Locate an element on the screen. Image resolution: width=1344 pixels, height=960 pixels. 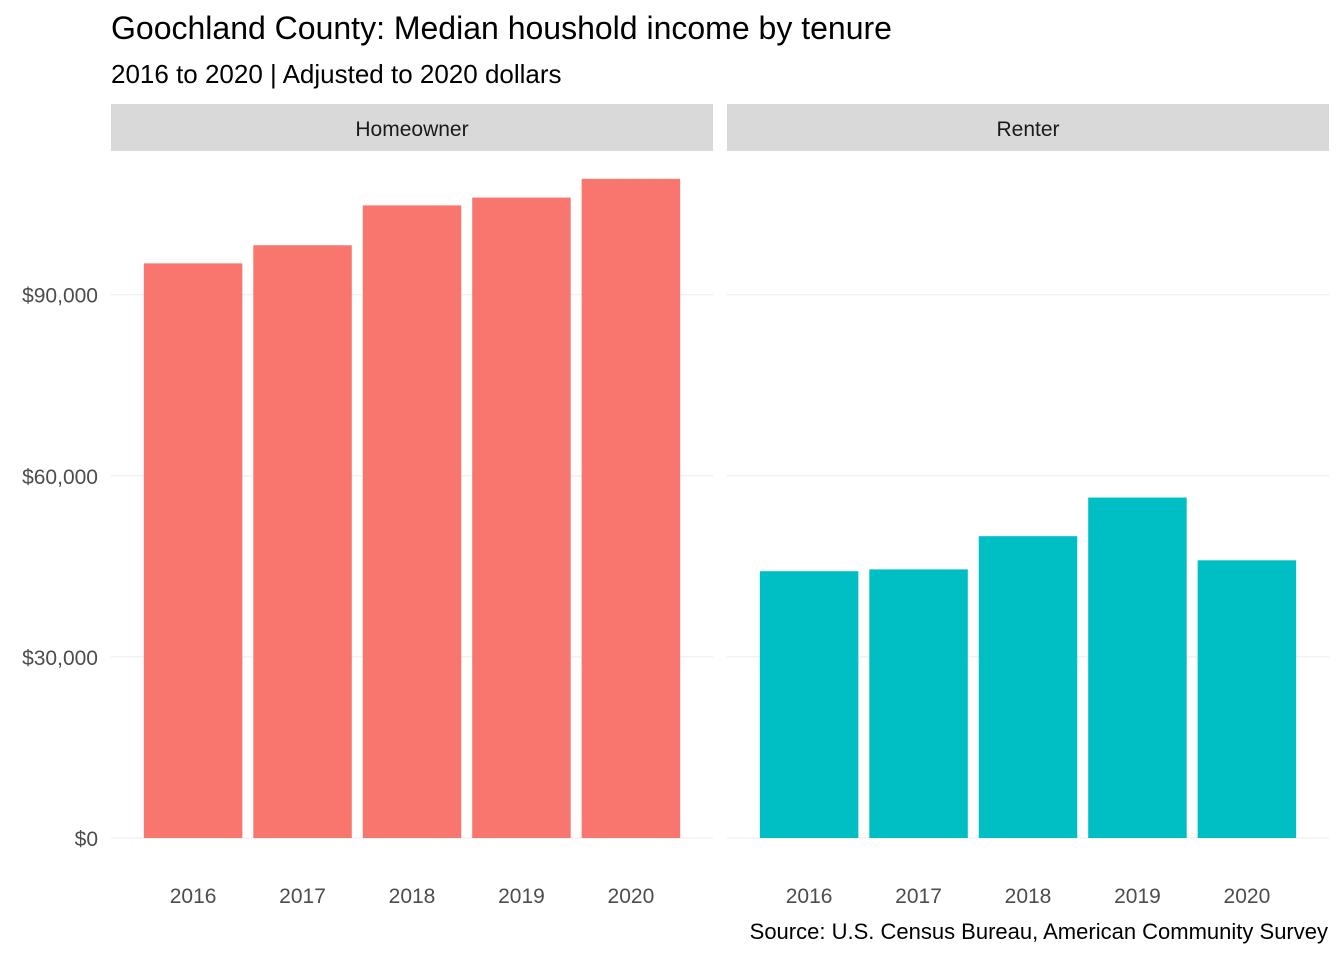
bar-renter-2016 is located at coordinates (809, 704).